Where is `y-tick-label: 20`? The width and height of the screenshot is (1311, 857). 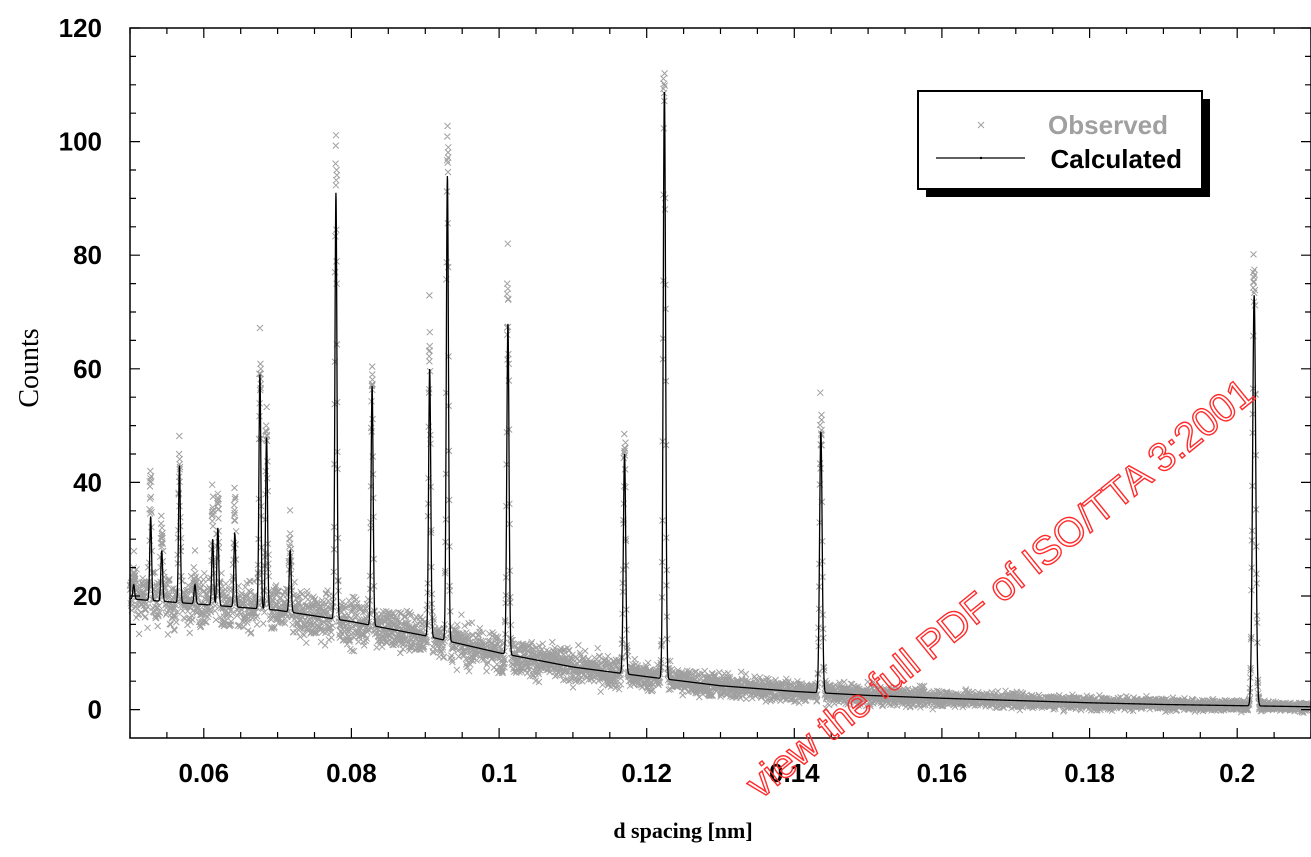 y-tick-label: 20 is located at coordinates (87, 596).